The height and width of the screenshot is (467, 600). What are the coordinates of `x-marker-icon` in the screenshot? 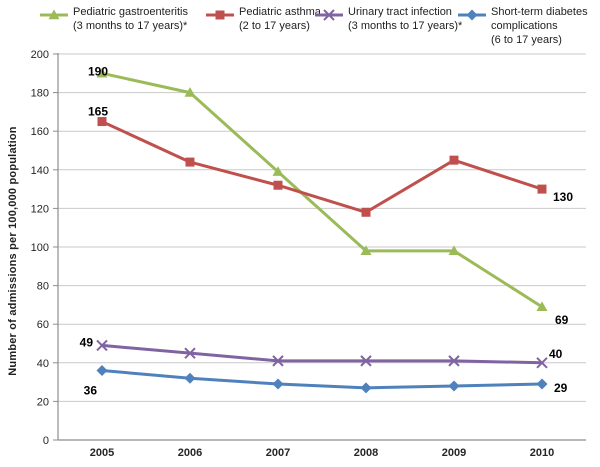 It's located at (329, 15).